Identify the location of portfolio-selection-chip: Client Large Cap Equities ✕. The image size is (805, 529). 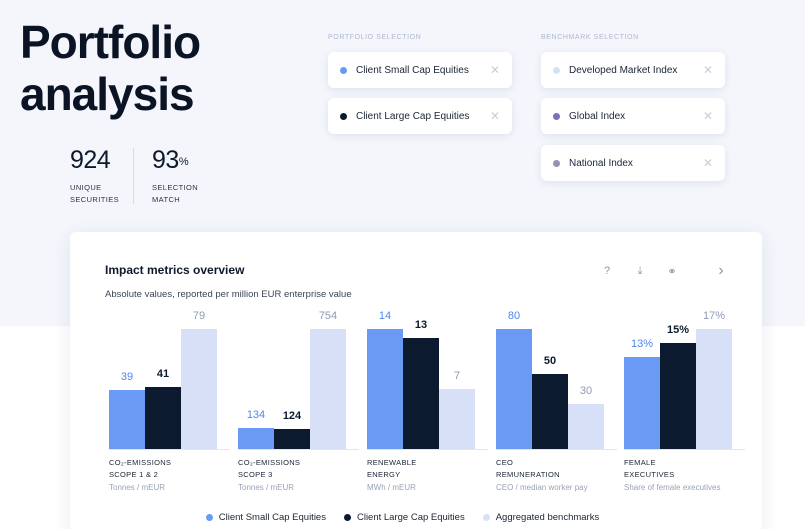
(420, 116).